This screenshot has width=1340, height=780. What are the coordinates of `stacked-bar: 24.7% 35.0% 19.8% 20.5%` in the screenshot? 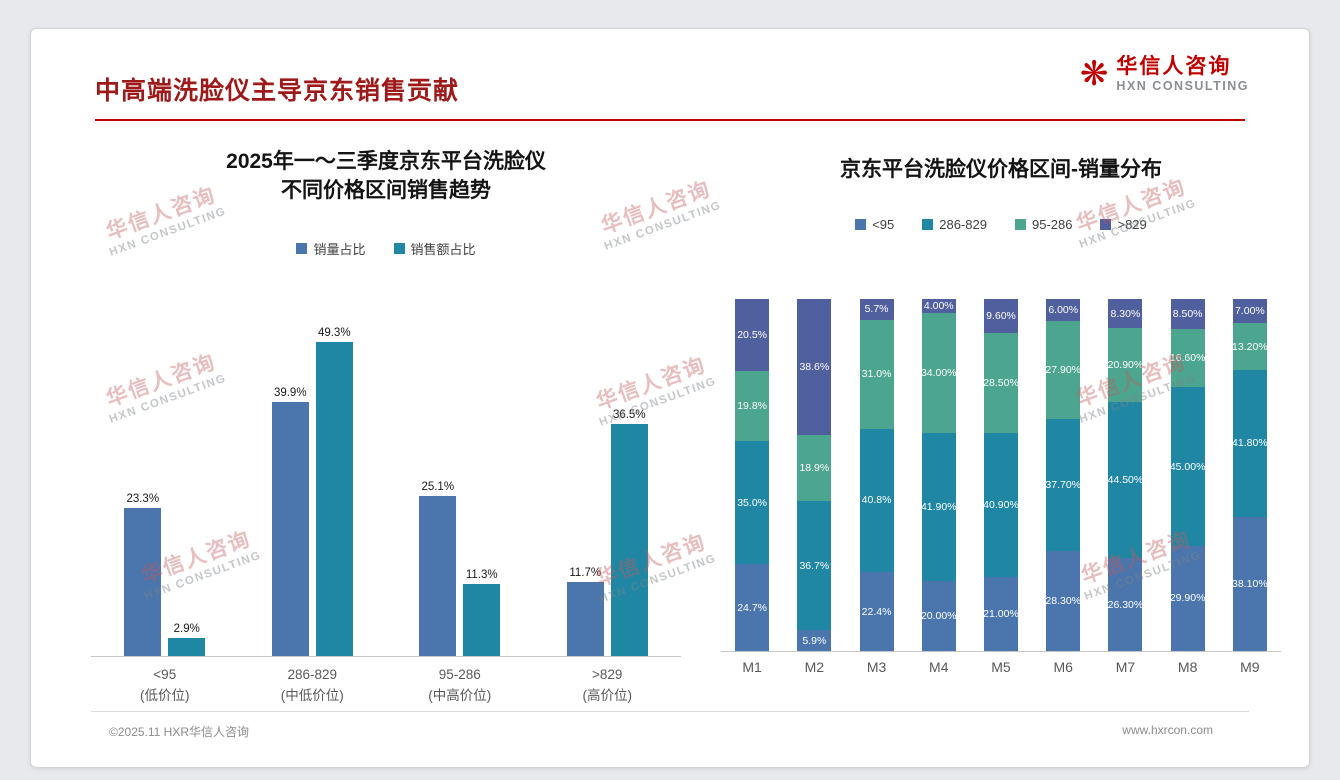 It's located at (752, 475).